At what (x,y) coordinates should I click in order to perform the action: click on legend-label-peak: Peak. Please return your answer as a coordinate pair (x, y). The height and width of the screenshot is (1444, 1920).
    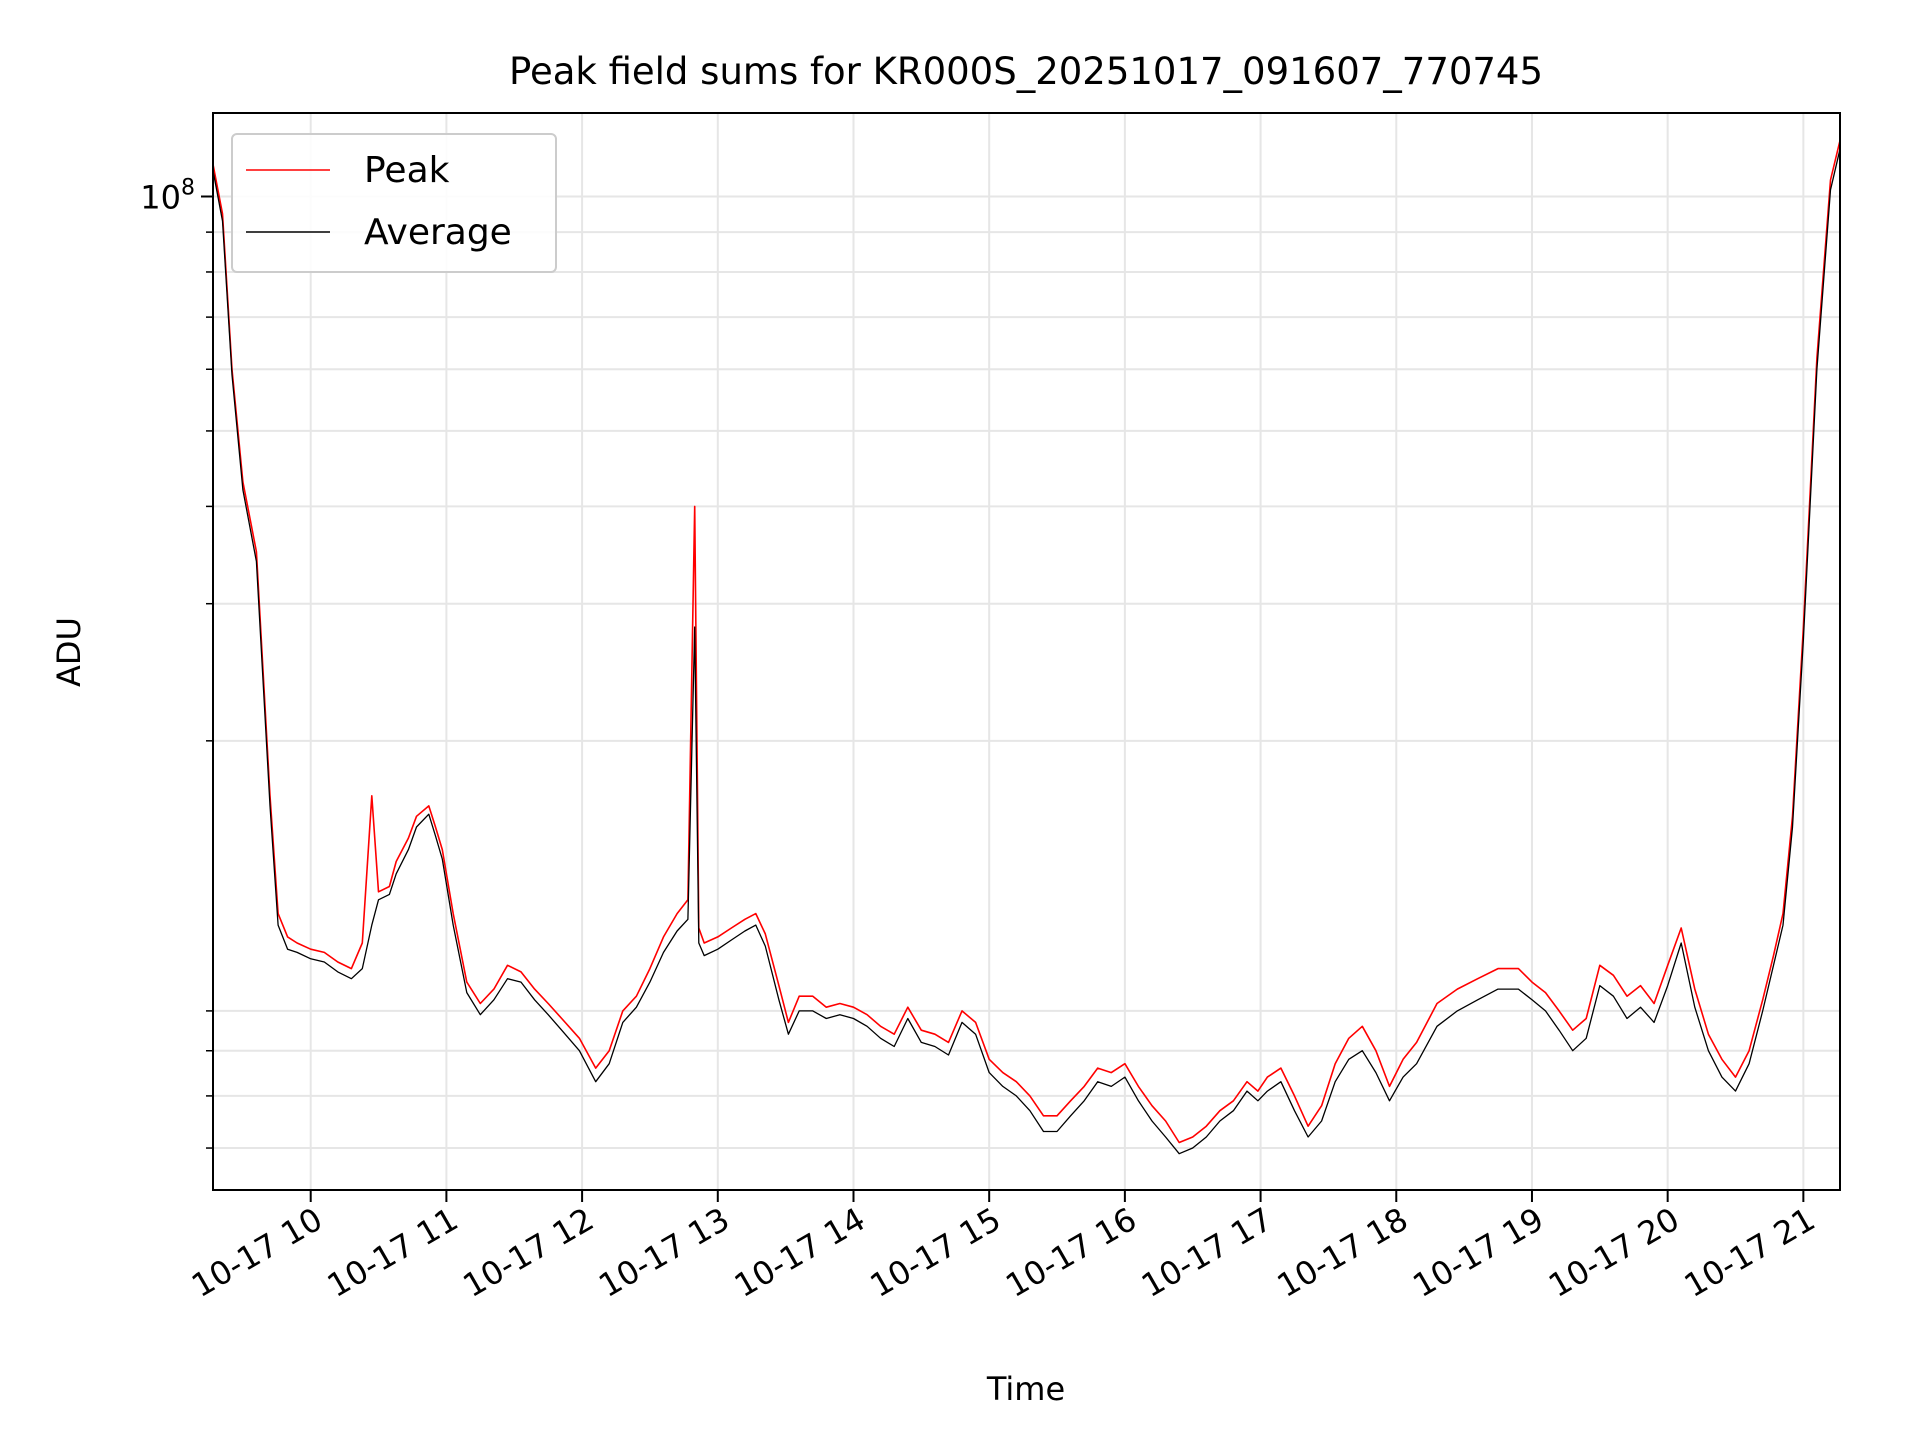
    Looking at the image, I should click on (407, 170).